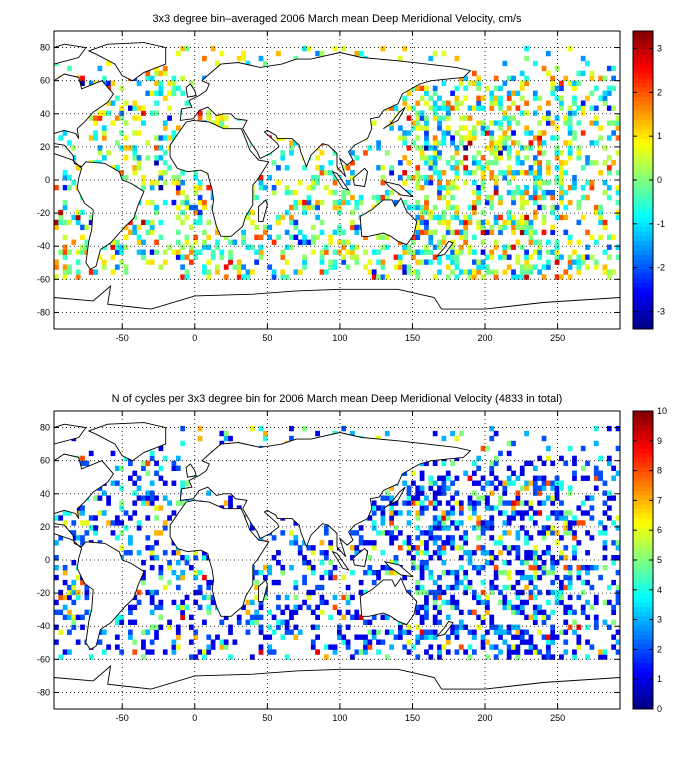 The height and width of the screenshot is (760, 696). I want to click on cycles-x-tick-label: 100, so click(339, 718).